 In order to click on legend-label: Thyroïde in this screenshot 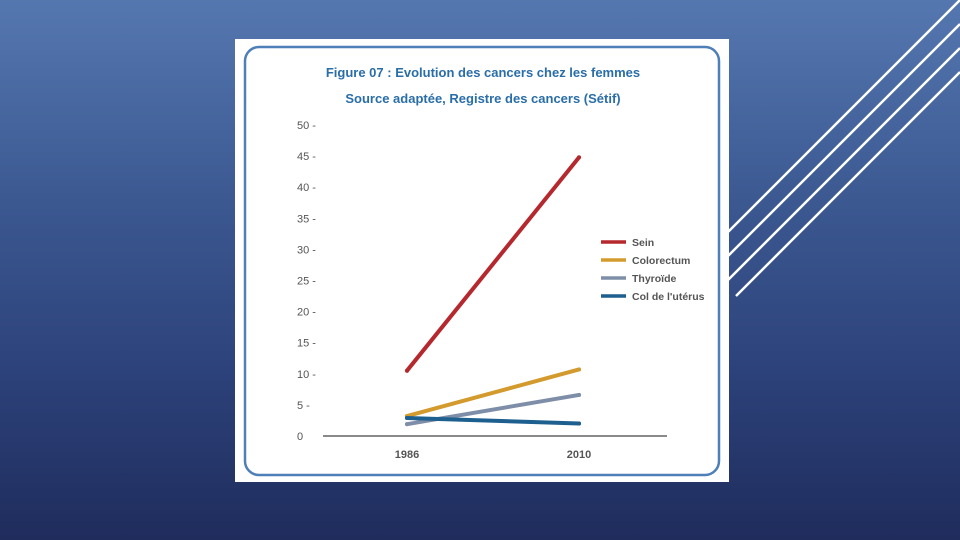, I will do `click(654, 279)`.